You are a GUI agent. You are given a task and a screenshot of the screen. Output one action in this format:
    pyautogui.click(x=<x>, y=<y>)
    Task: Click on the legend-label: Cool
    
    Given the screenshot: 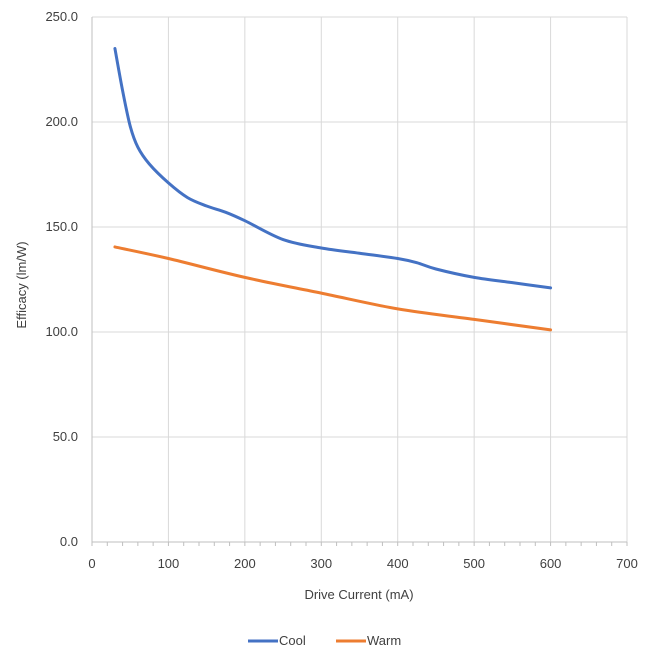 What is the action you would take?
    pyautogui.click(x=292, y=640)
    